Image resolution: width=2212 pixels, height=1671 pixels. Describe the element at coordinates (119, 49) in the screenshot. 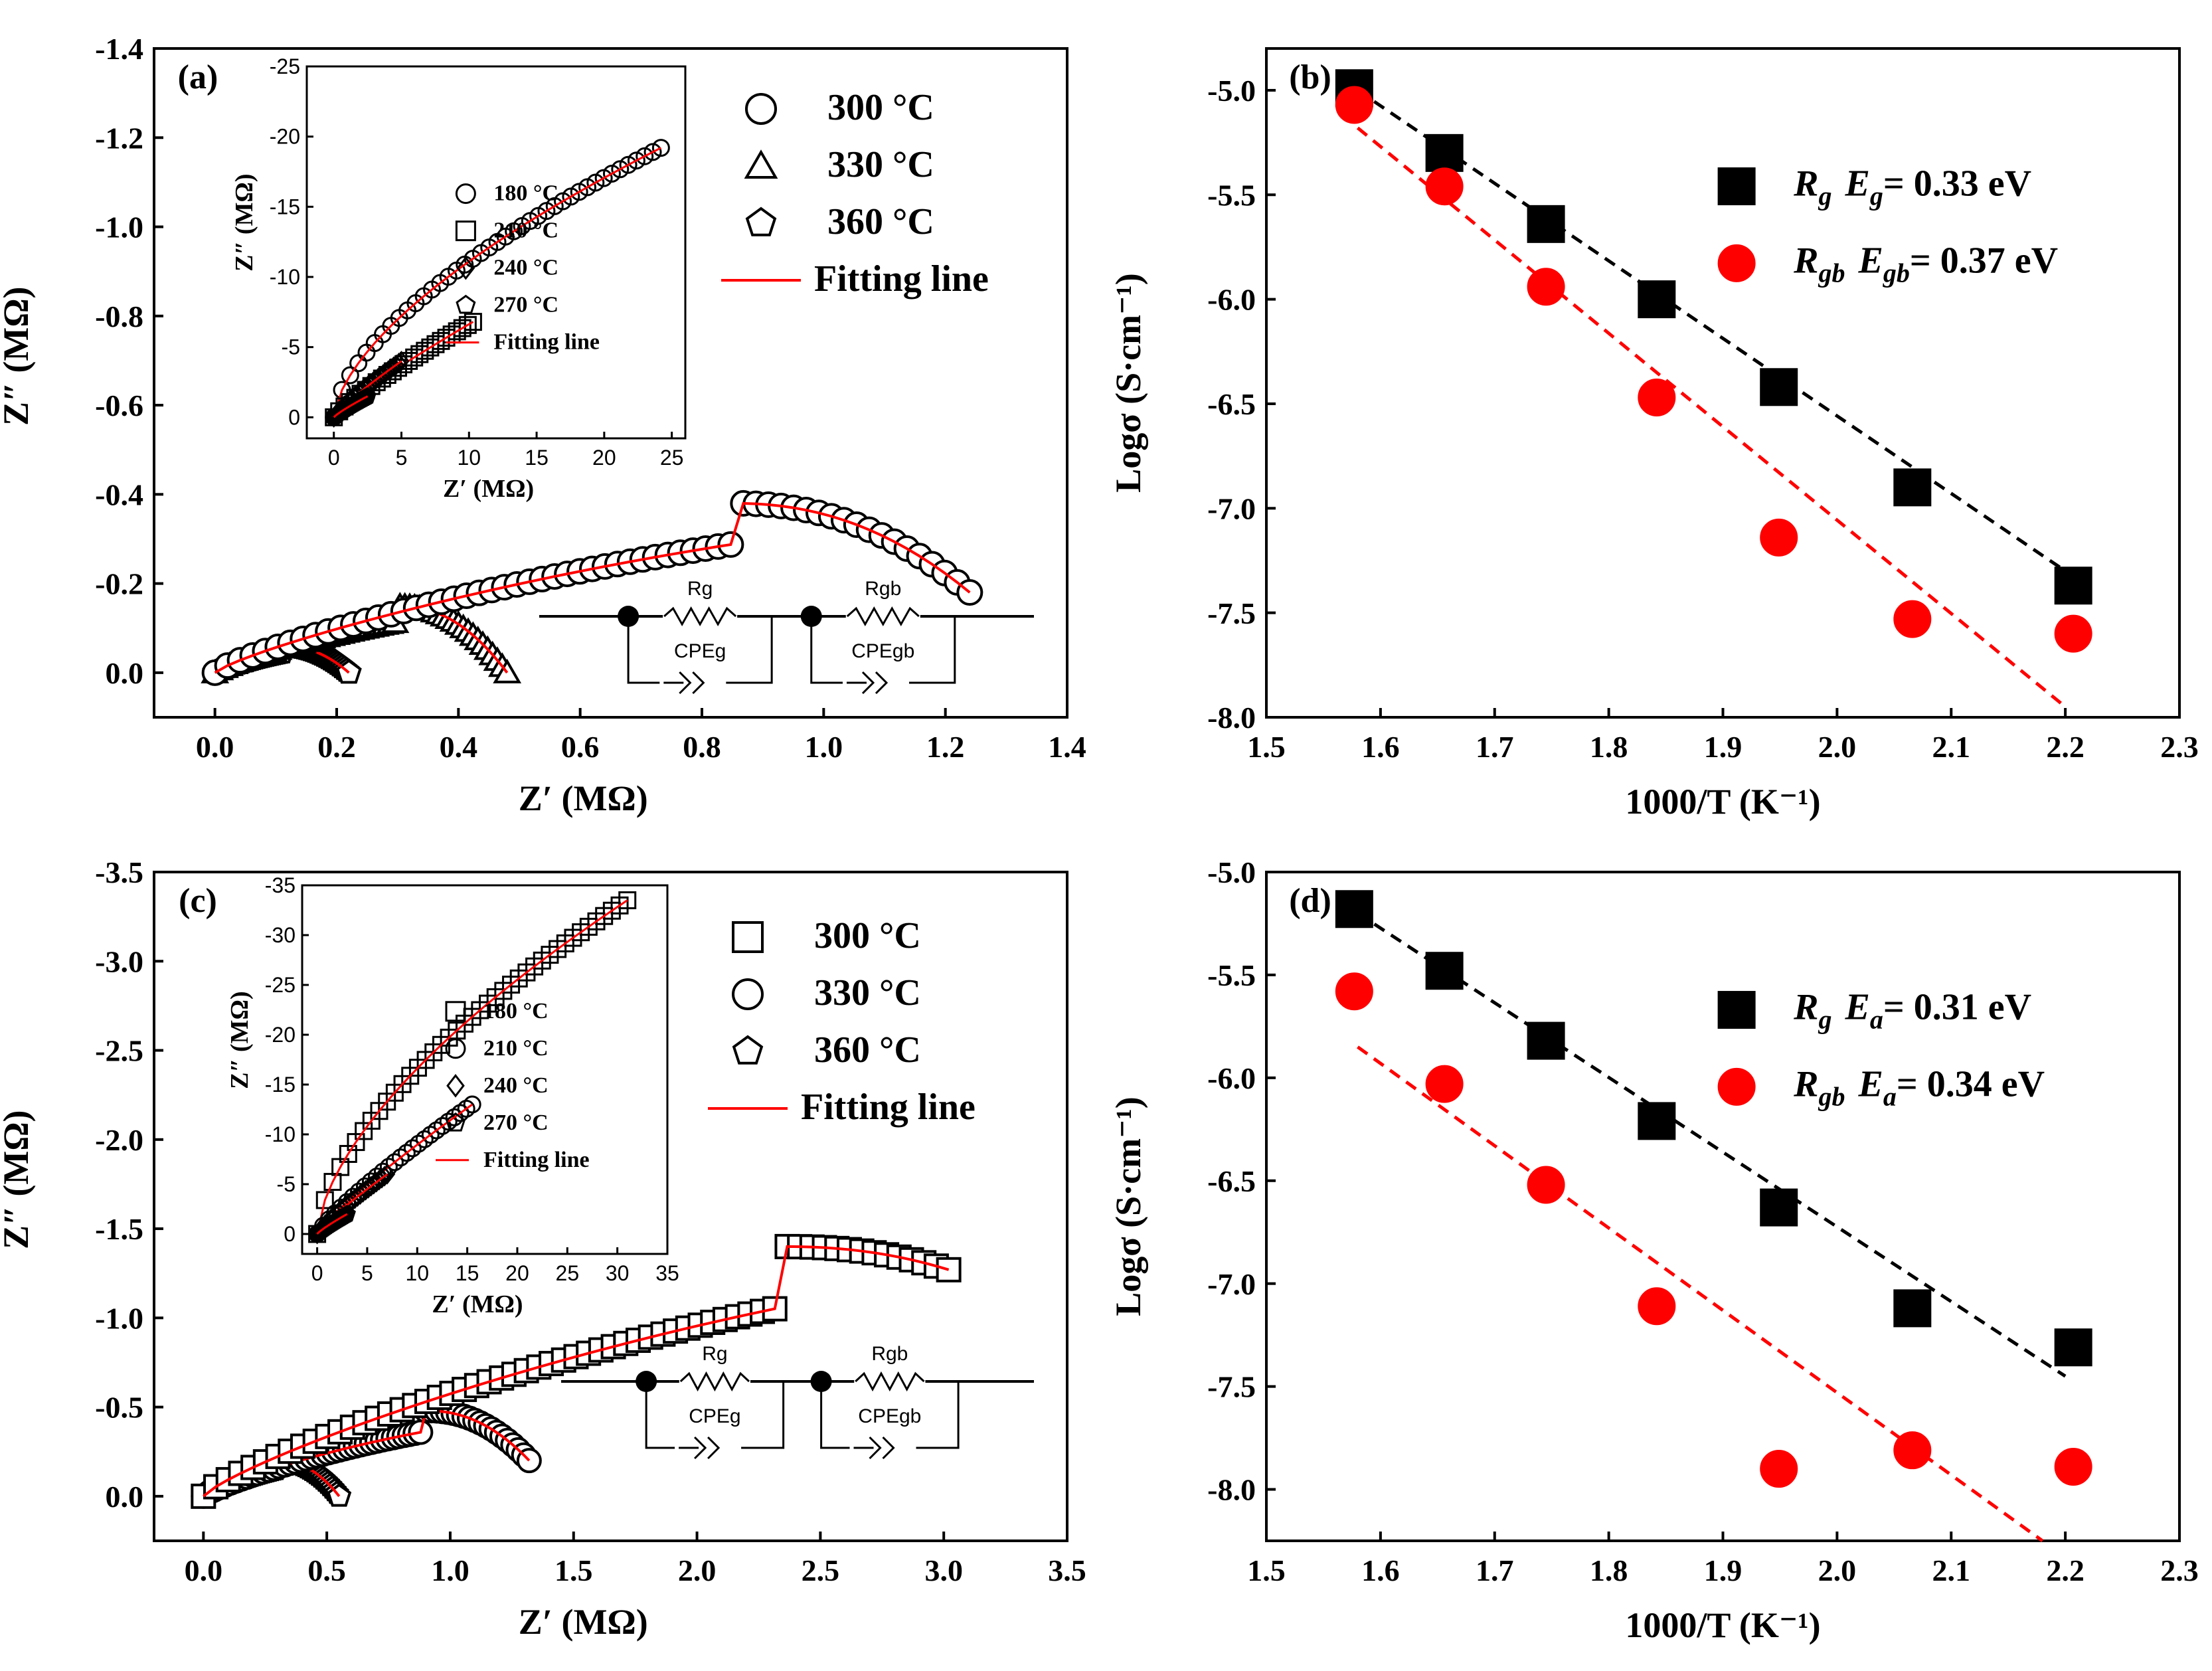

I see `y-tick-label: -1.4` at that location.